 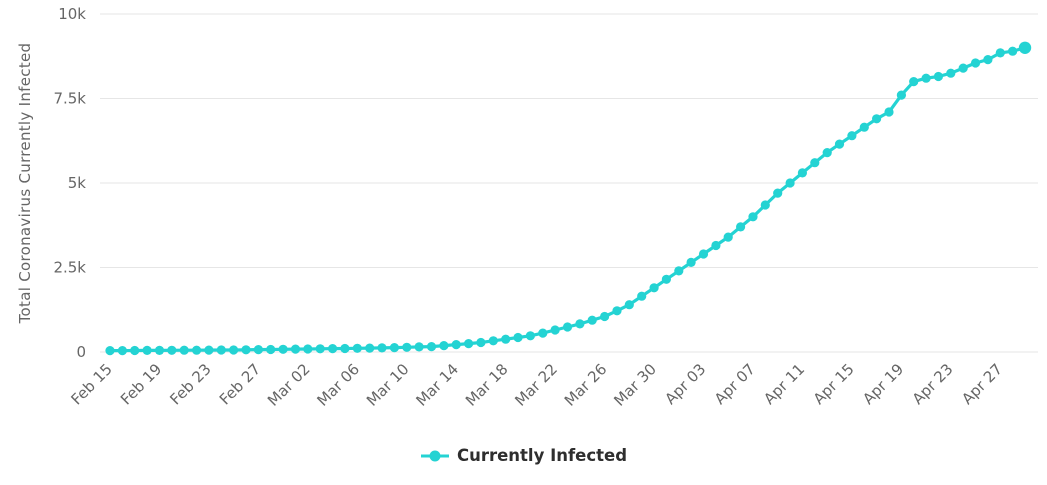 What do you see at coordinates (933, 384) in the screenshot?
I see `x-tick-label: Apr 23` at bounding box center [933, 384].